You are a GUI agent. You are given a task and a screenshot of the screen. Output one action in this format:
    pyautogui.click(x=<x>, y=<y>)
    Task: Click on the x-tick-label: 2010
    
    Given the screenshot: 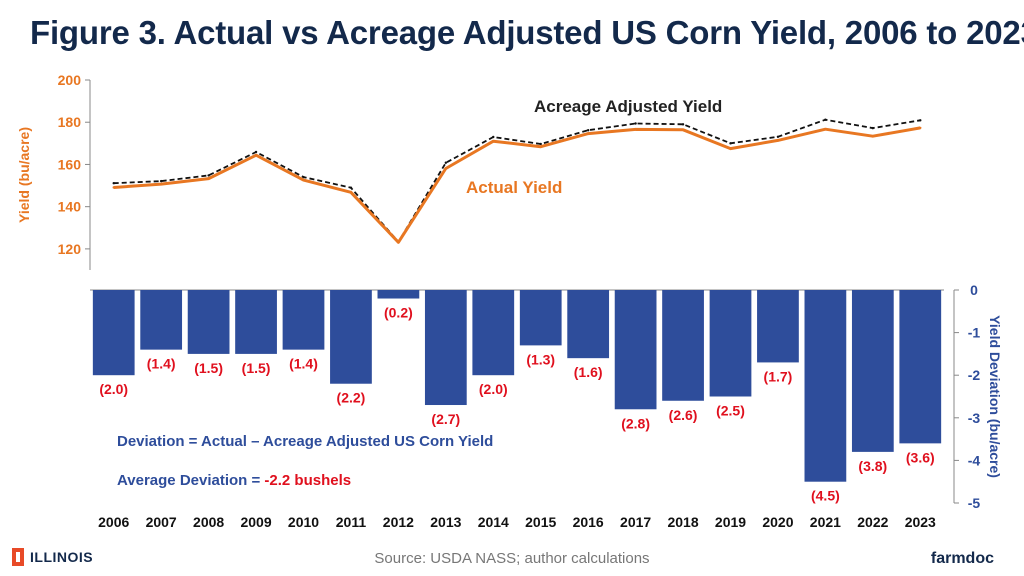 What is the action you would take?
    pyautogui.click(x=303, y=522)
    